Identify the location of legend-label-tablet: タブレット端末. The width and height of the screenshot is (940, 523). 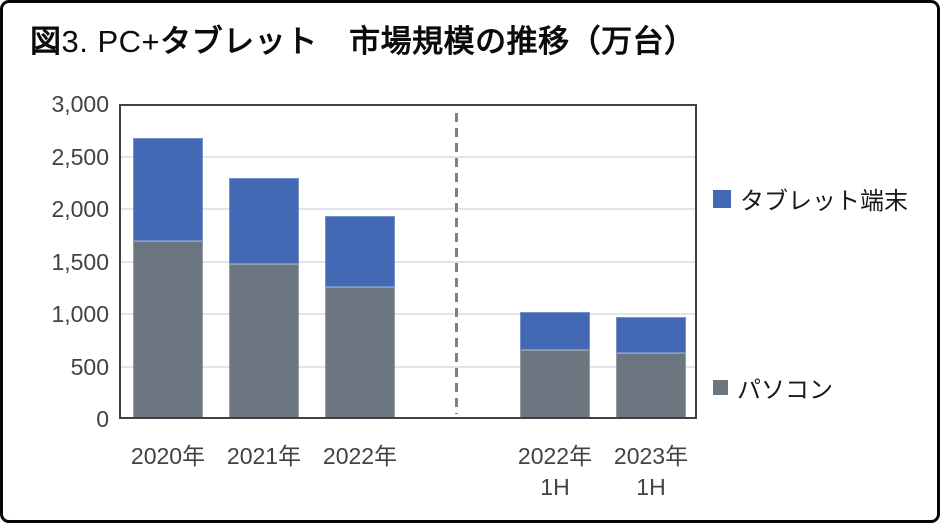
(824, 201).